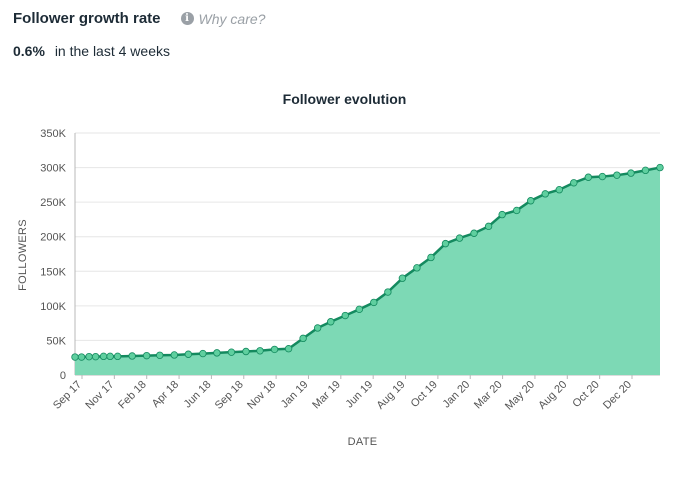 This screenshot has height=477, width=689. Describe the element at coordinates (552, 395) in the screenshot. I see `x-tick-label: Aug 20` at that location.